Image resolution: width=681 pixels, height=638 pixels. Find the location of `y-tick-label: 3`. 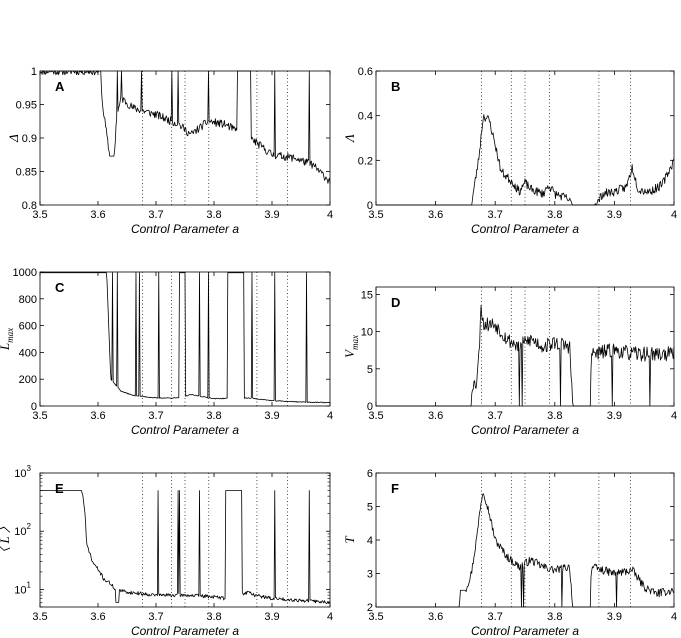

y-tick-label: 3 is located at coordinates (370, 575).